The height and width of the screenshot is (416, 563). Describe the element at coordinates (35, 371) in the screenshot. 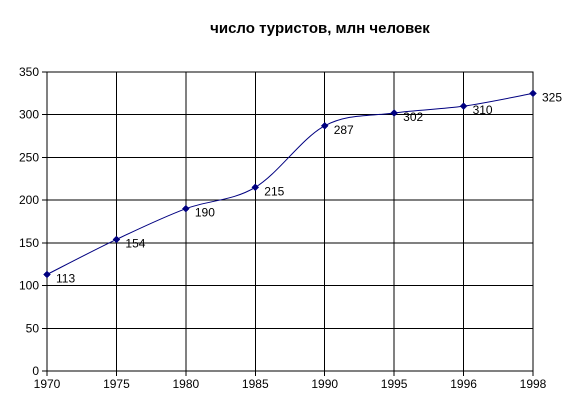

I see `y-tick-label: 0` at that location.